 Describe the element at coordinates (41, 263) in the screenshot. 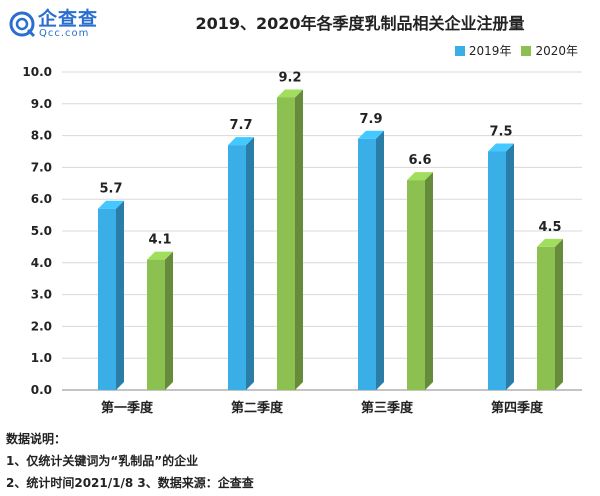

I see `y-tick-label: 4.0` at that location.